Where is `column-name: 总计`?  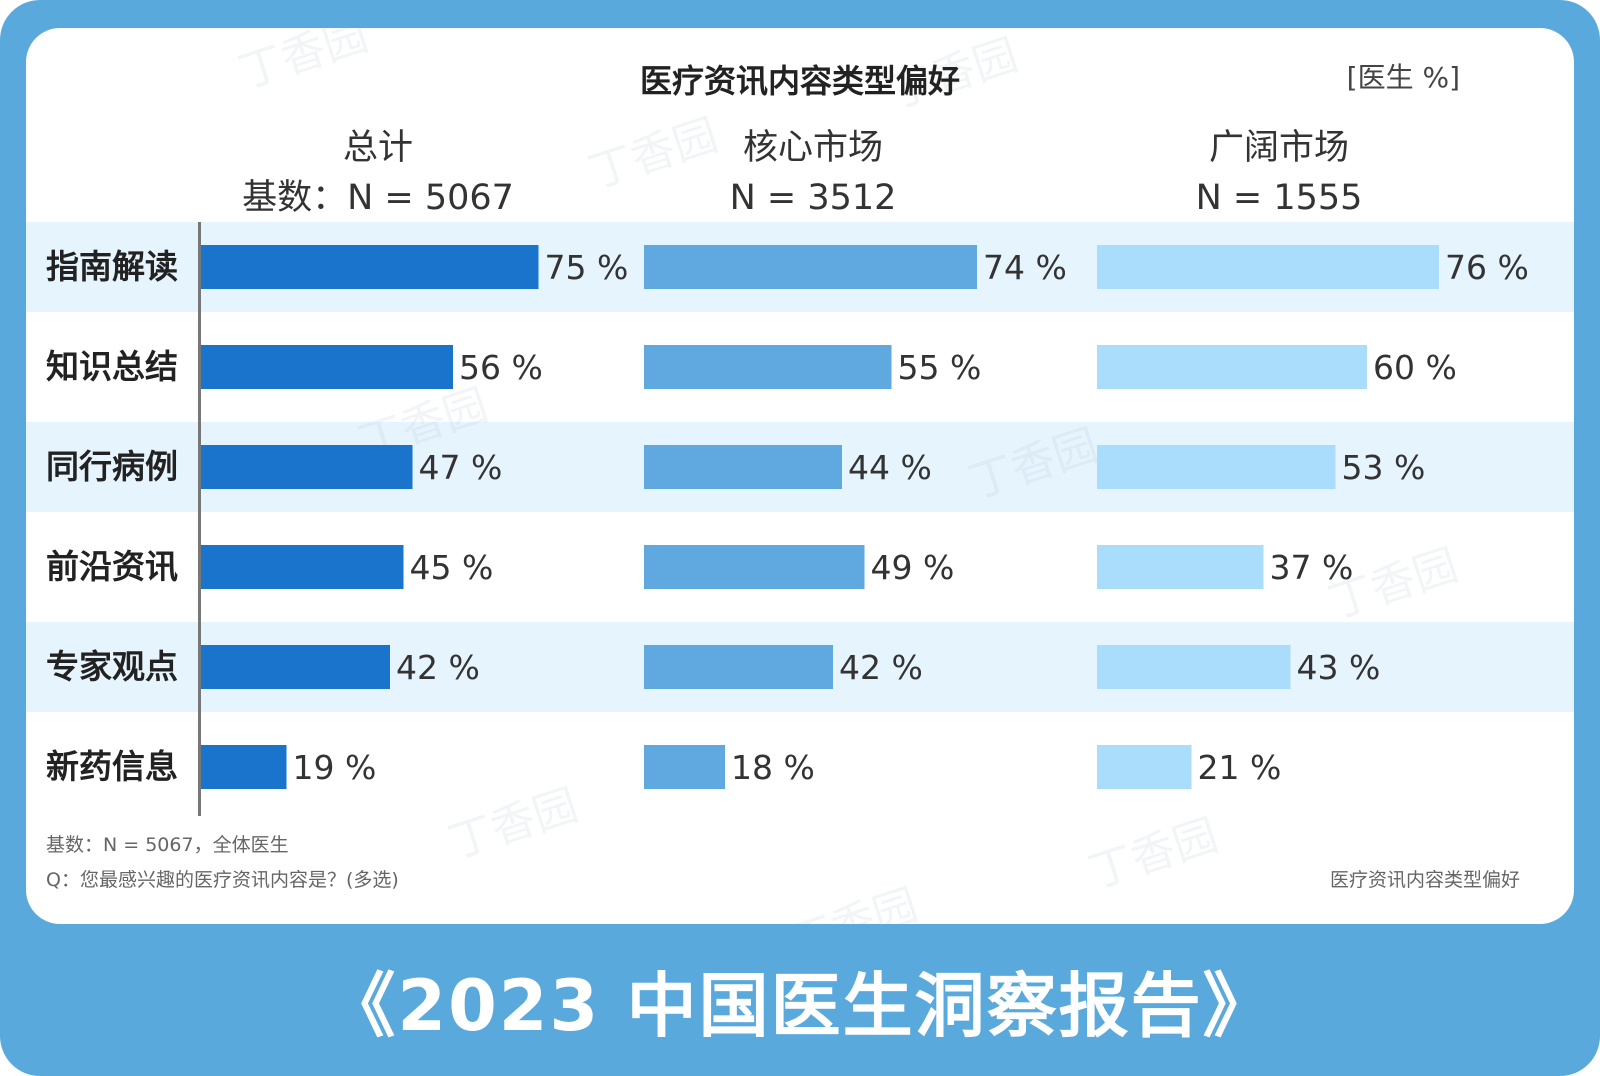 column-name: 总计 is located at coordinates (377, 148).